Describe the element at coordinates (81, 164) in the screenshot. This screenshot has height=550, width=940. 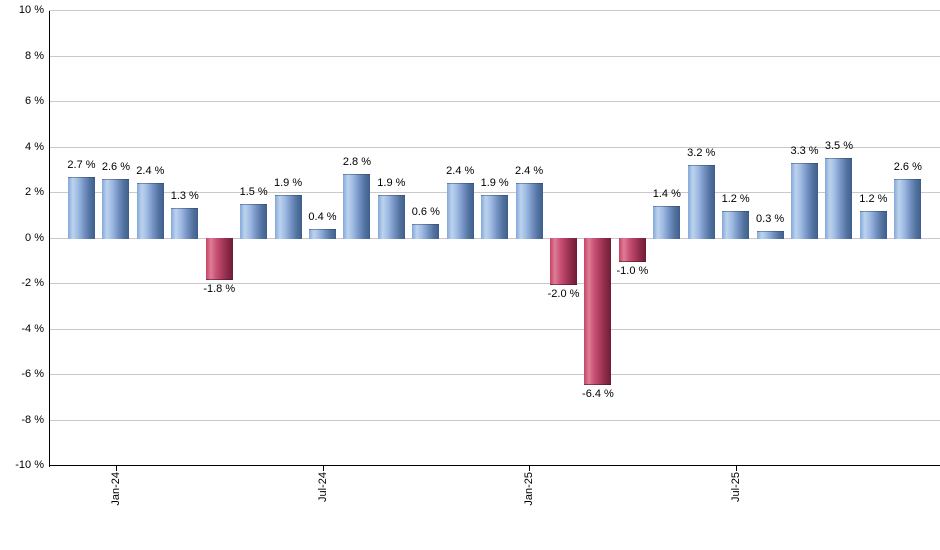
I see `bar-value-label: 2.7 %` at that location.